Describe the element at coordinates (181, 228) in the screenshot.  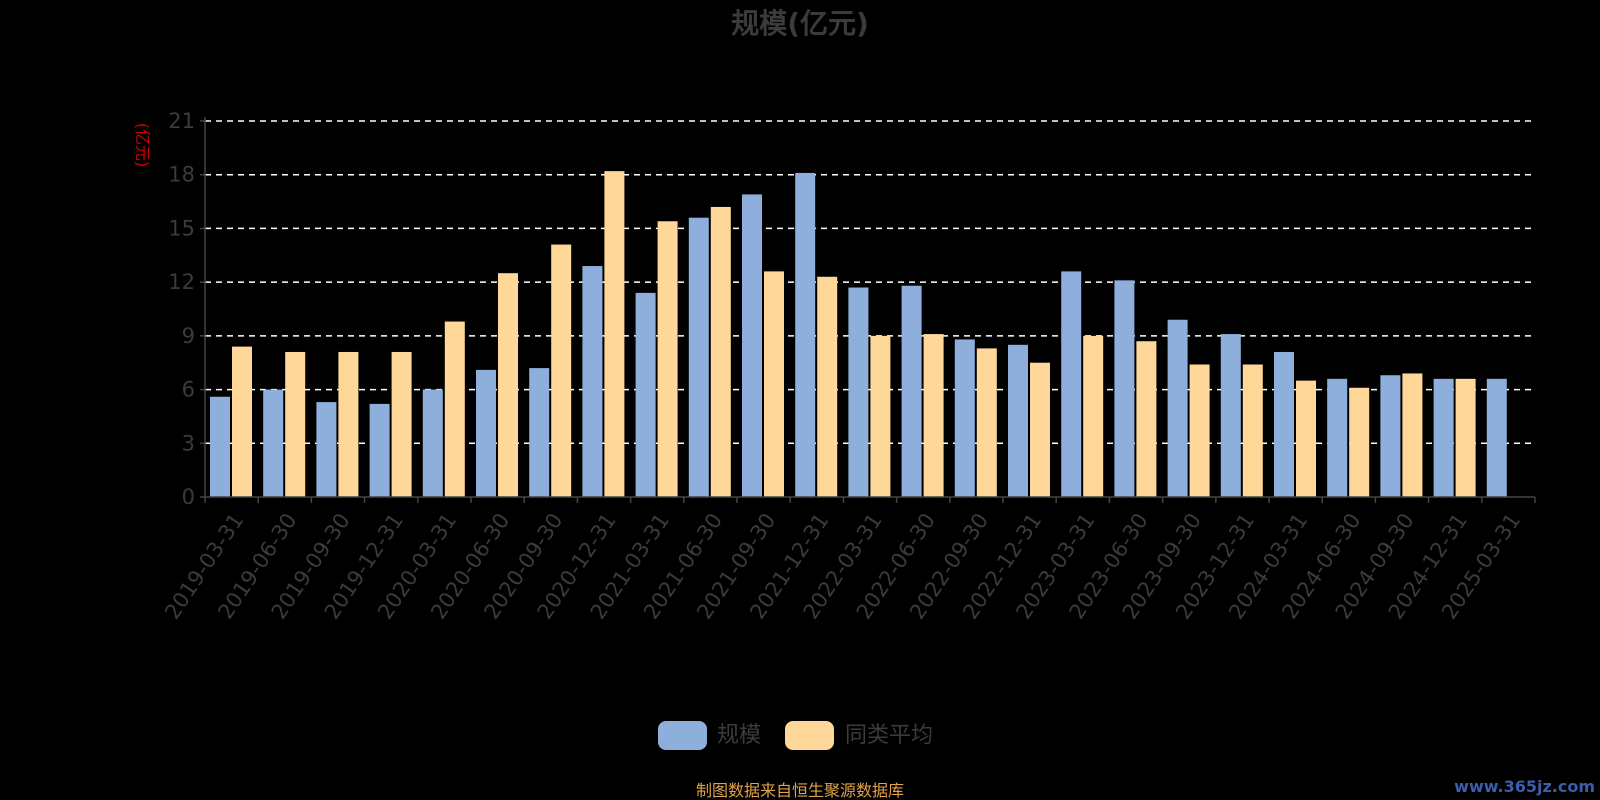
I see `y-tick-label: 15` at that location.